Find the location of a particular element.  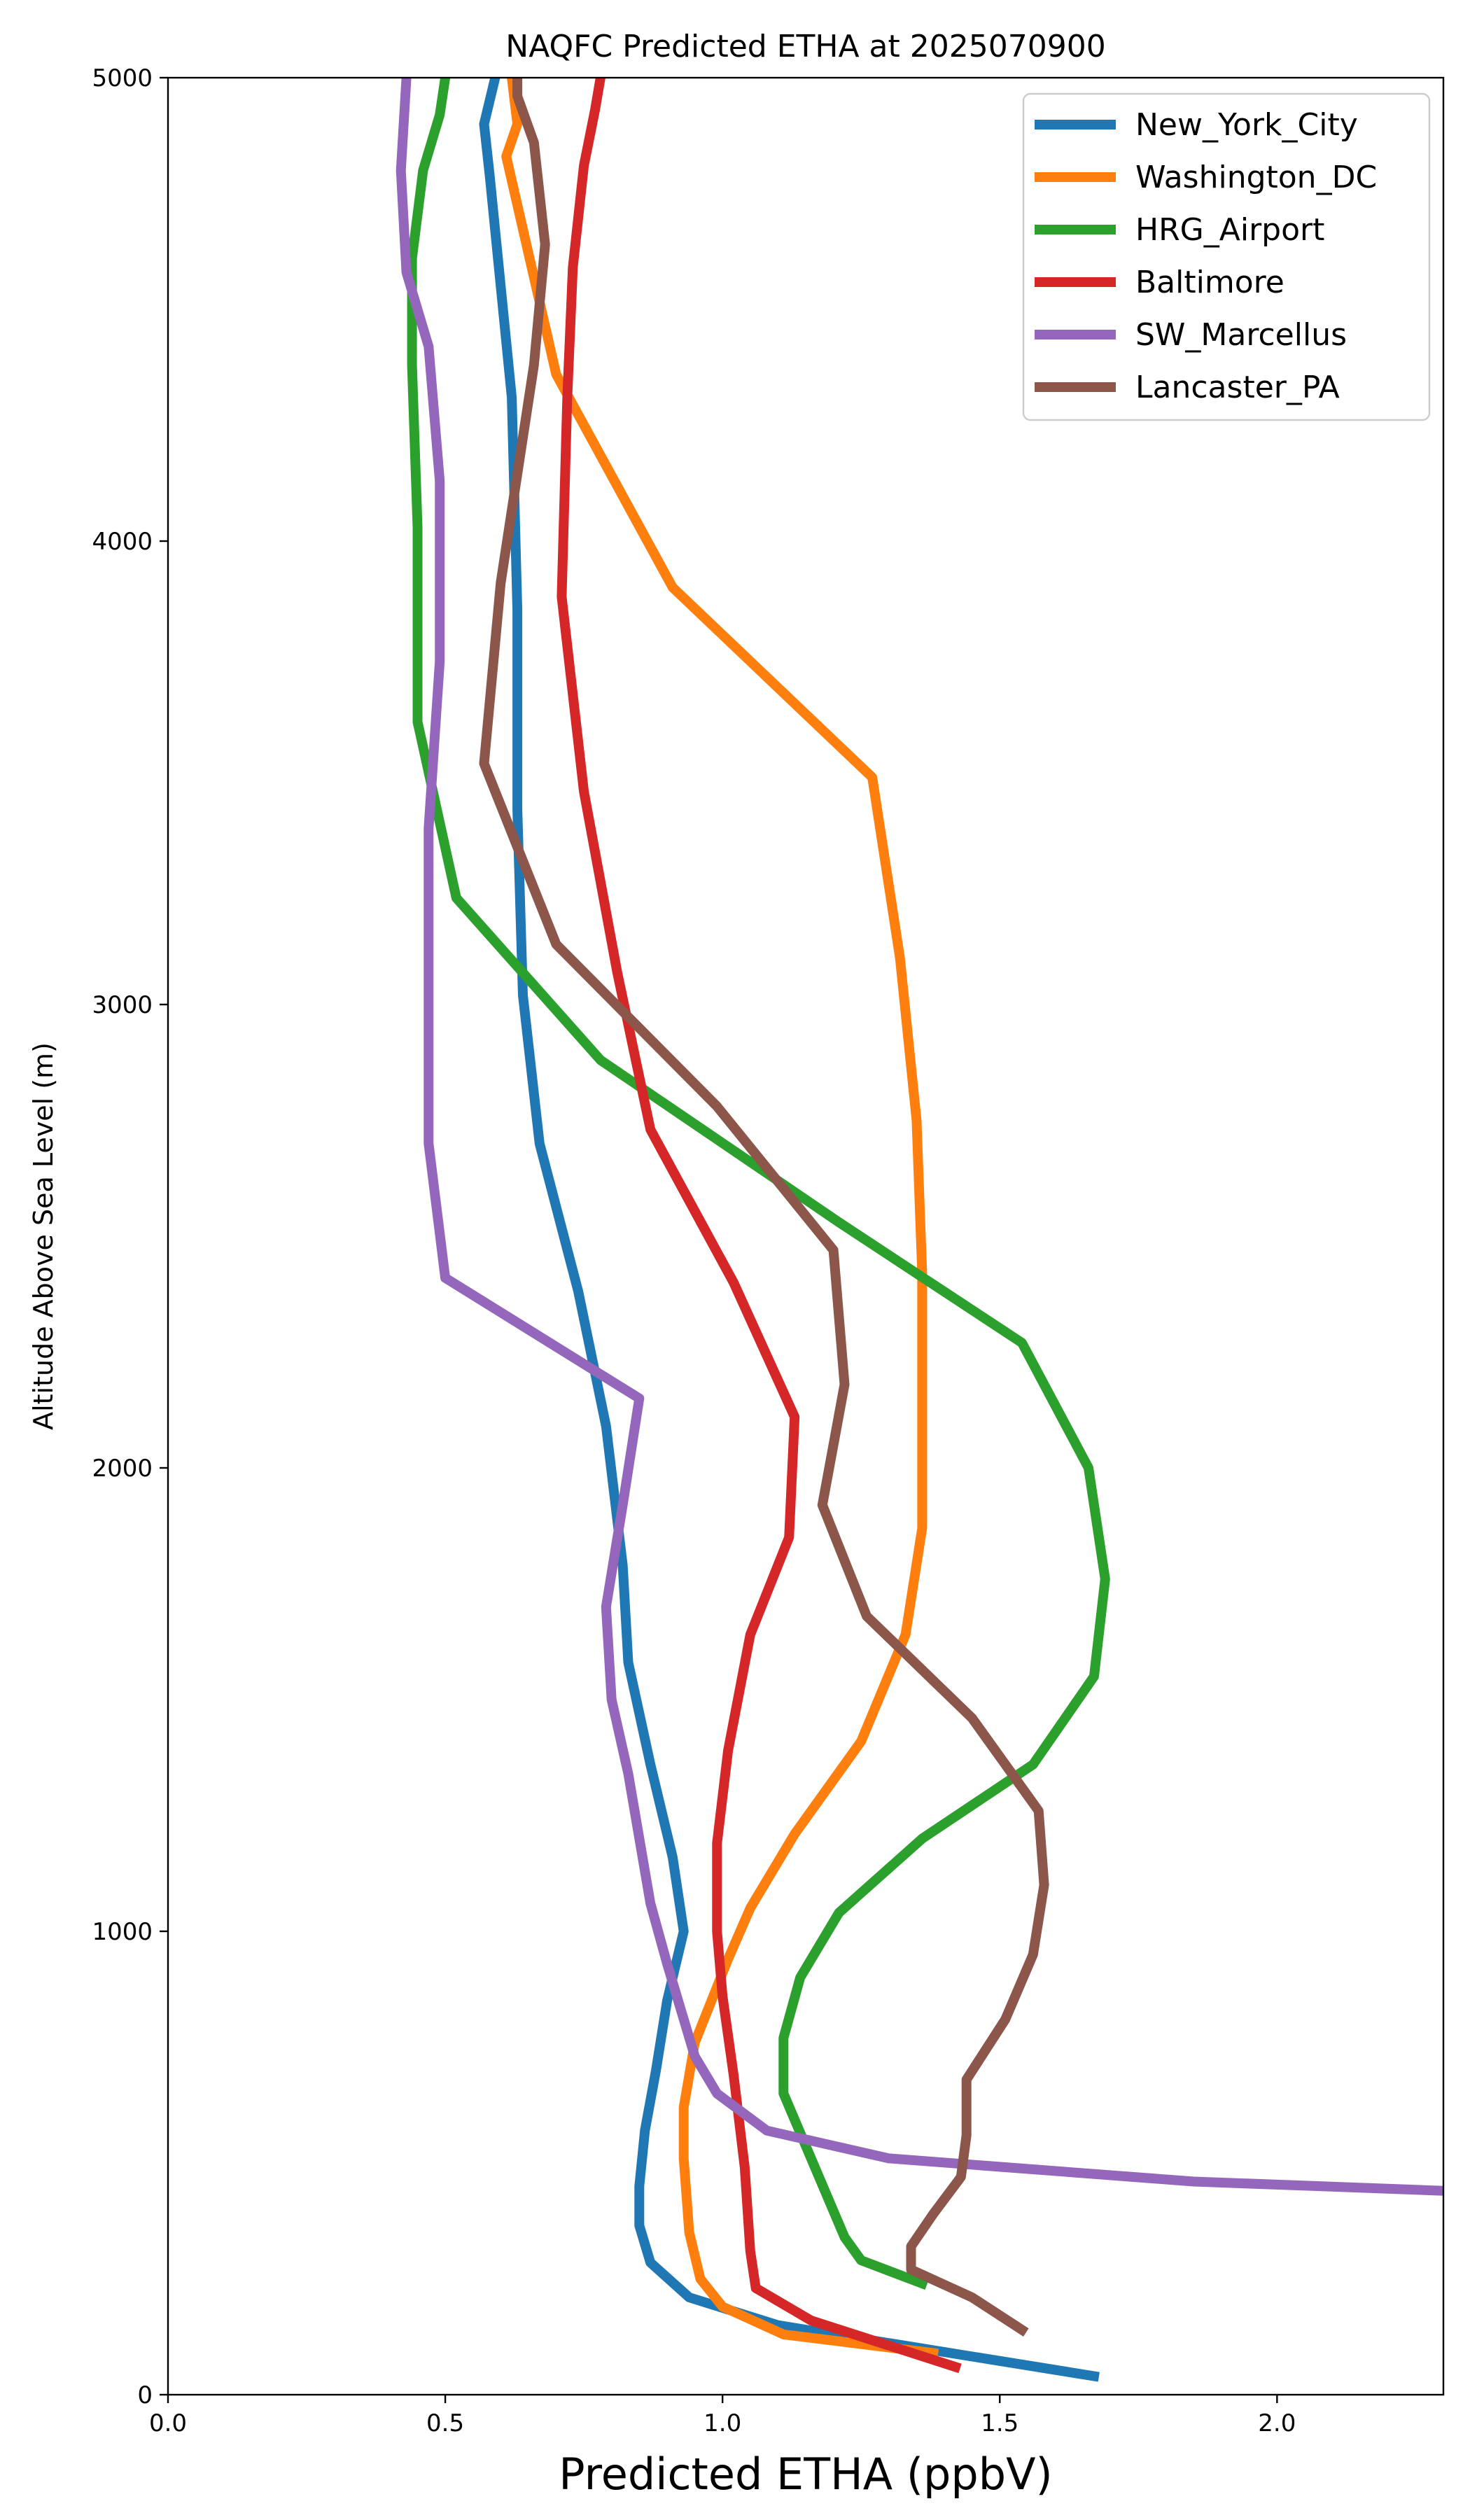

y-tick-label: 2000 is located at coordinates (122, 1469).